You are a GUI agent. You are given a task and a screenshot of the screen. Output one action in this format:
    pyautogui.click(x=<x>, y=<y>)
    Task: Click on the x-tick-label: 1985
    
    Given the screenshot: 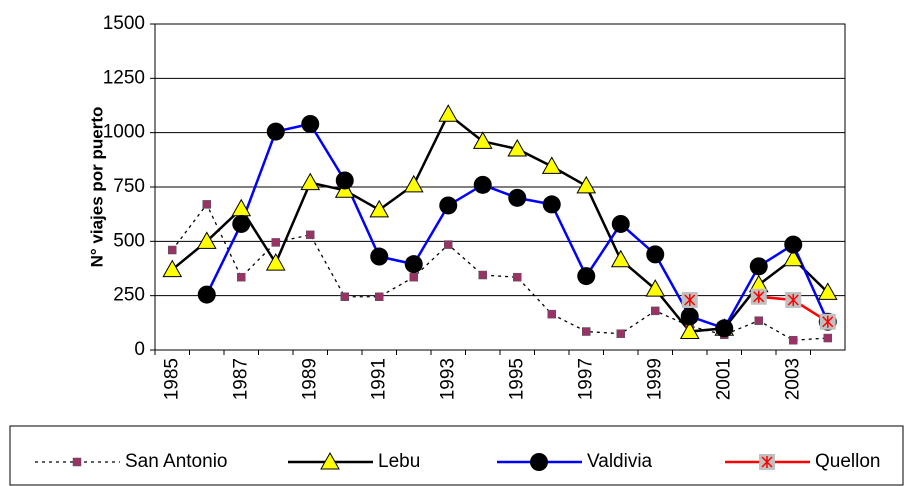 What is the action you would take?
    pyautogui.click(x=171, y=379)
    